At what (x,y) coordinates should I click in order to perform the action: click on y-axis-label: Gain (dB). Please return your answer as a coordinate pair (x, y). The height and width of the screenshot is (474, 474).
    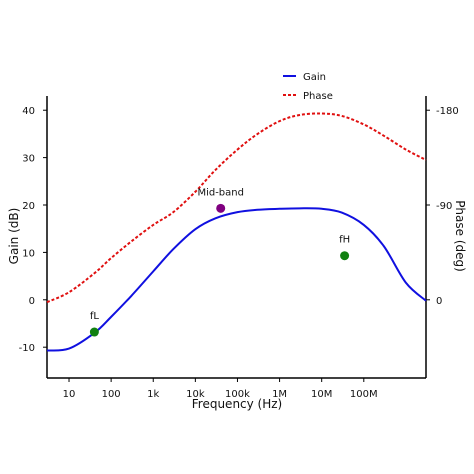
    Looking at the image, I should click on (14, 236).